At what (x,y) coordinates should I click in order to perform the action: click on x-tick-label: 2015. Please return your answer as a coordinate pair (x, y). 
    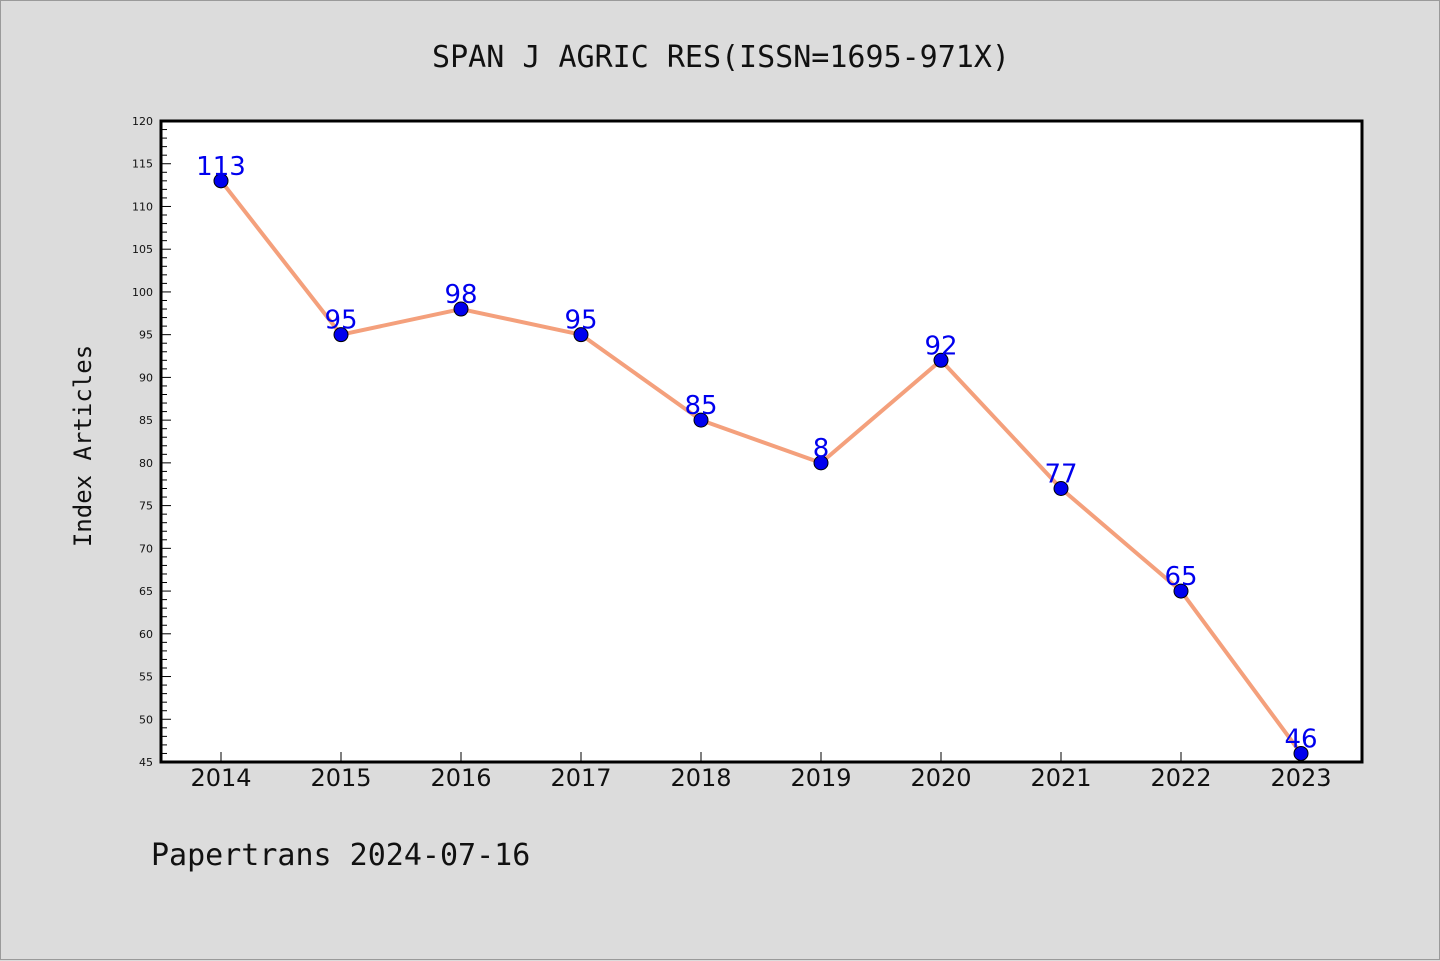
    Looking at the image, I should click on (340, 778).